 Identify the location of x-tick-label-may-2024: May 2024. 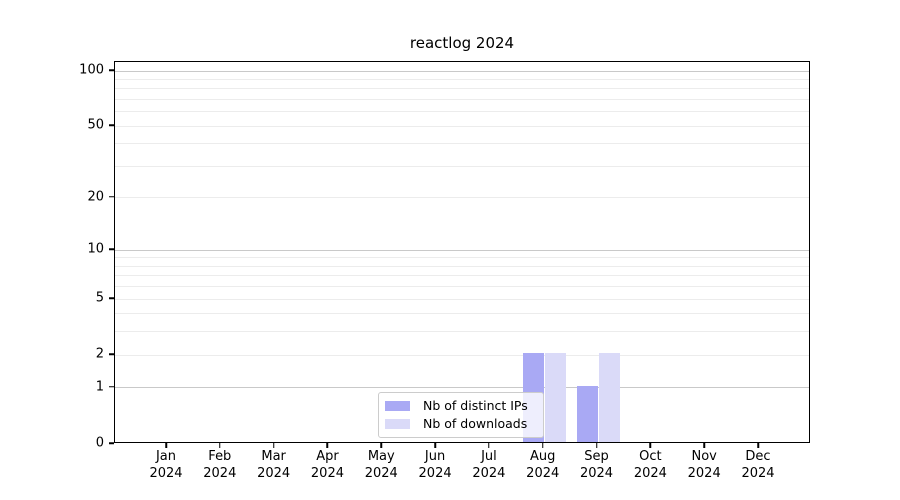
(381, 465).